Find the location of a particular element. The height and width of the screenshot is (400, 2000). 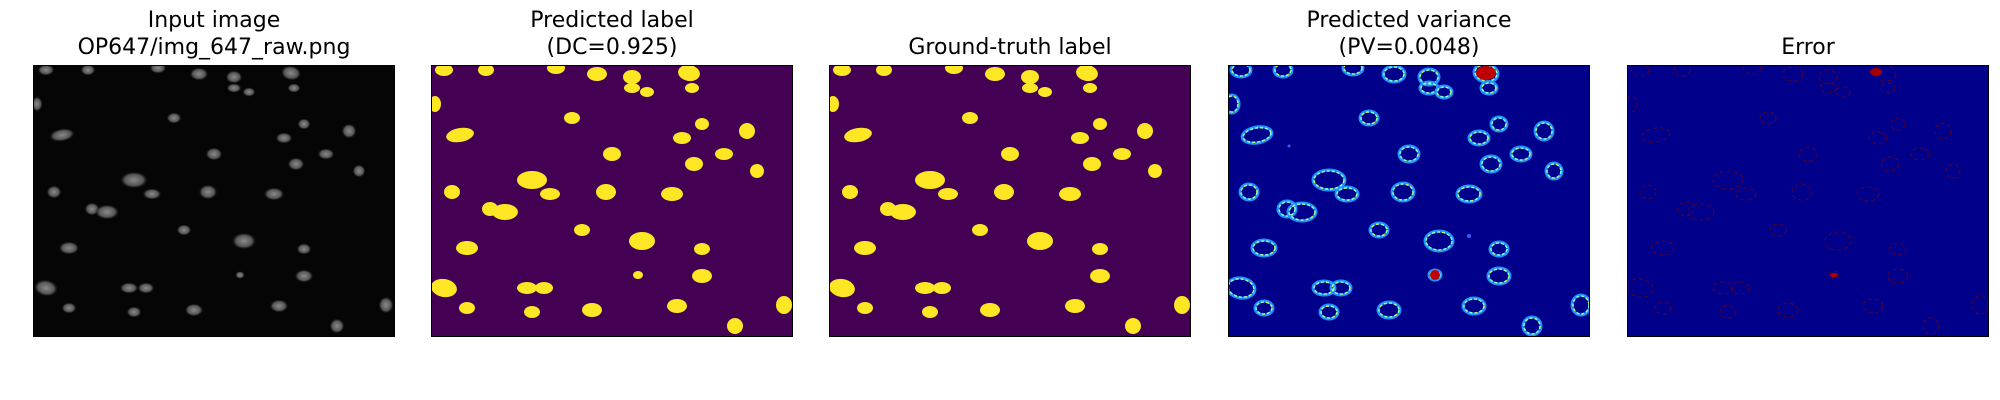

panel-title: Input image OP647/img_647_raw.png is located at coordinates (214, 34).